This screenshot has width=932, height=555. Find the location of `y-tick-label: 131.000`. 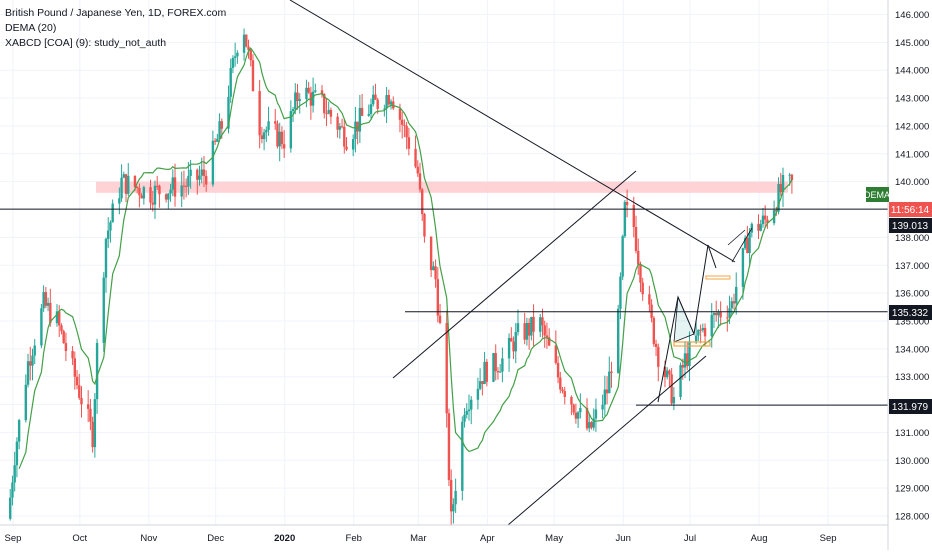

y-tick-label: 131.000 is located at coordinates (912, 433).